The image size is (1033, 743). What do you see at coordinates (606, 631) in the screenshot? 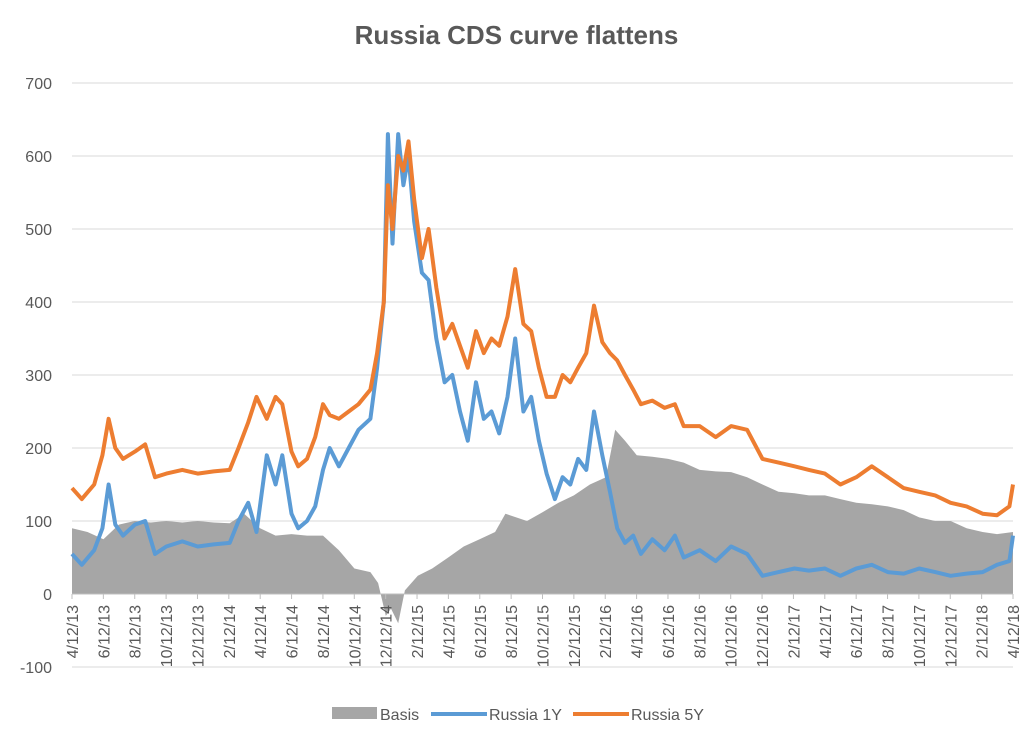
I see `x-tick-label: 2/12/16` at bounding box center [606, 631].